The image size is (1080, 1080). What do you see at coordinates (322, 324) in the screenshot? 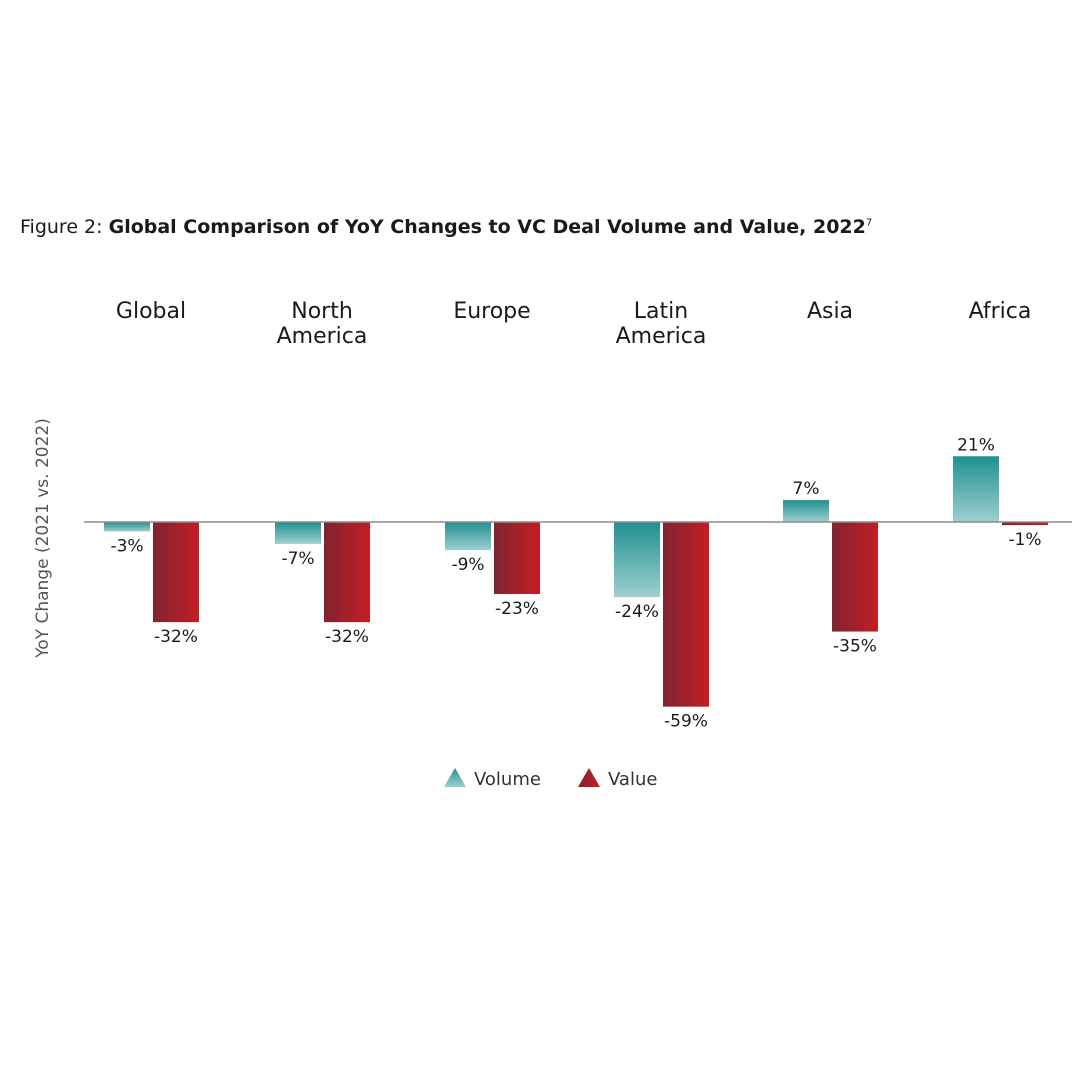
I see `category-label: North America` at bounding box center [322, 324].